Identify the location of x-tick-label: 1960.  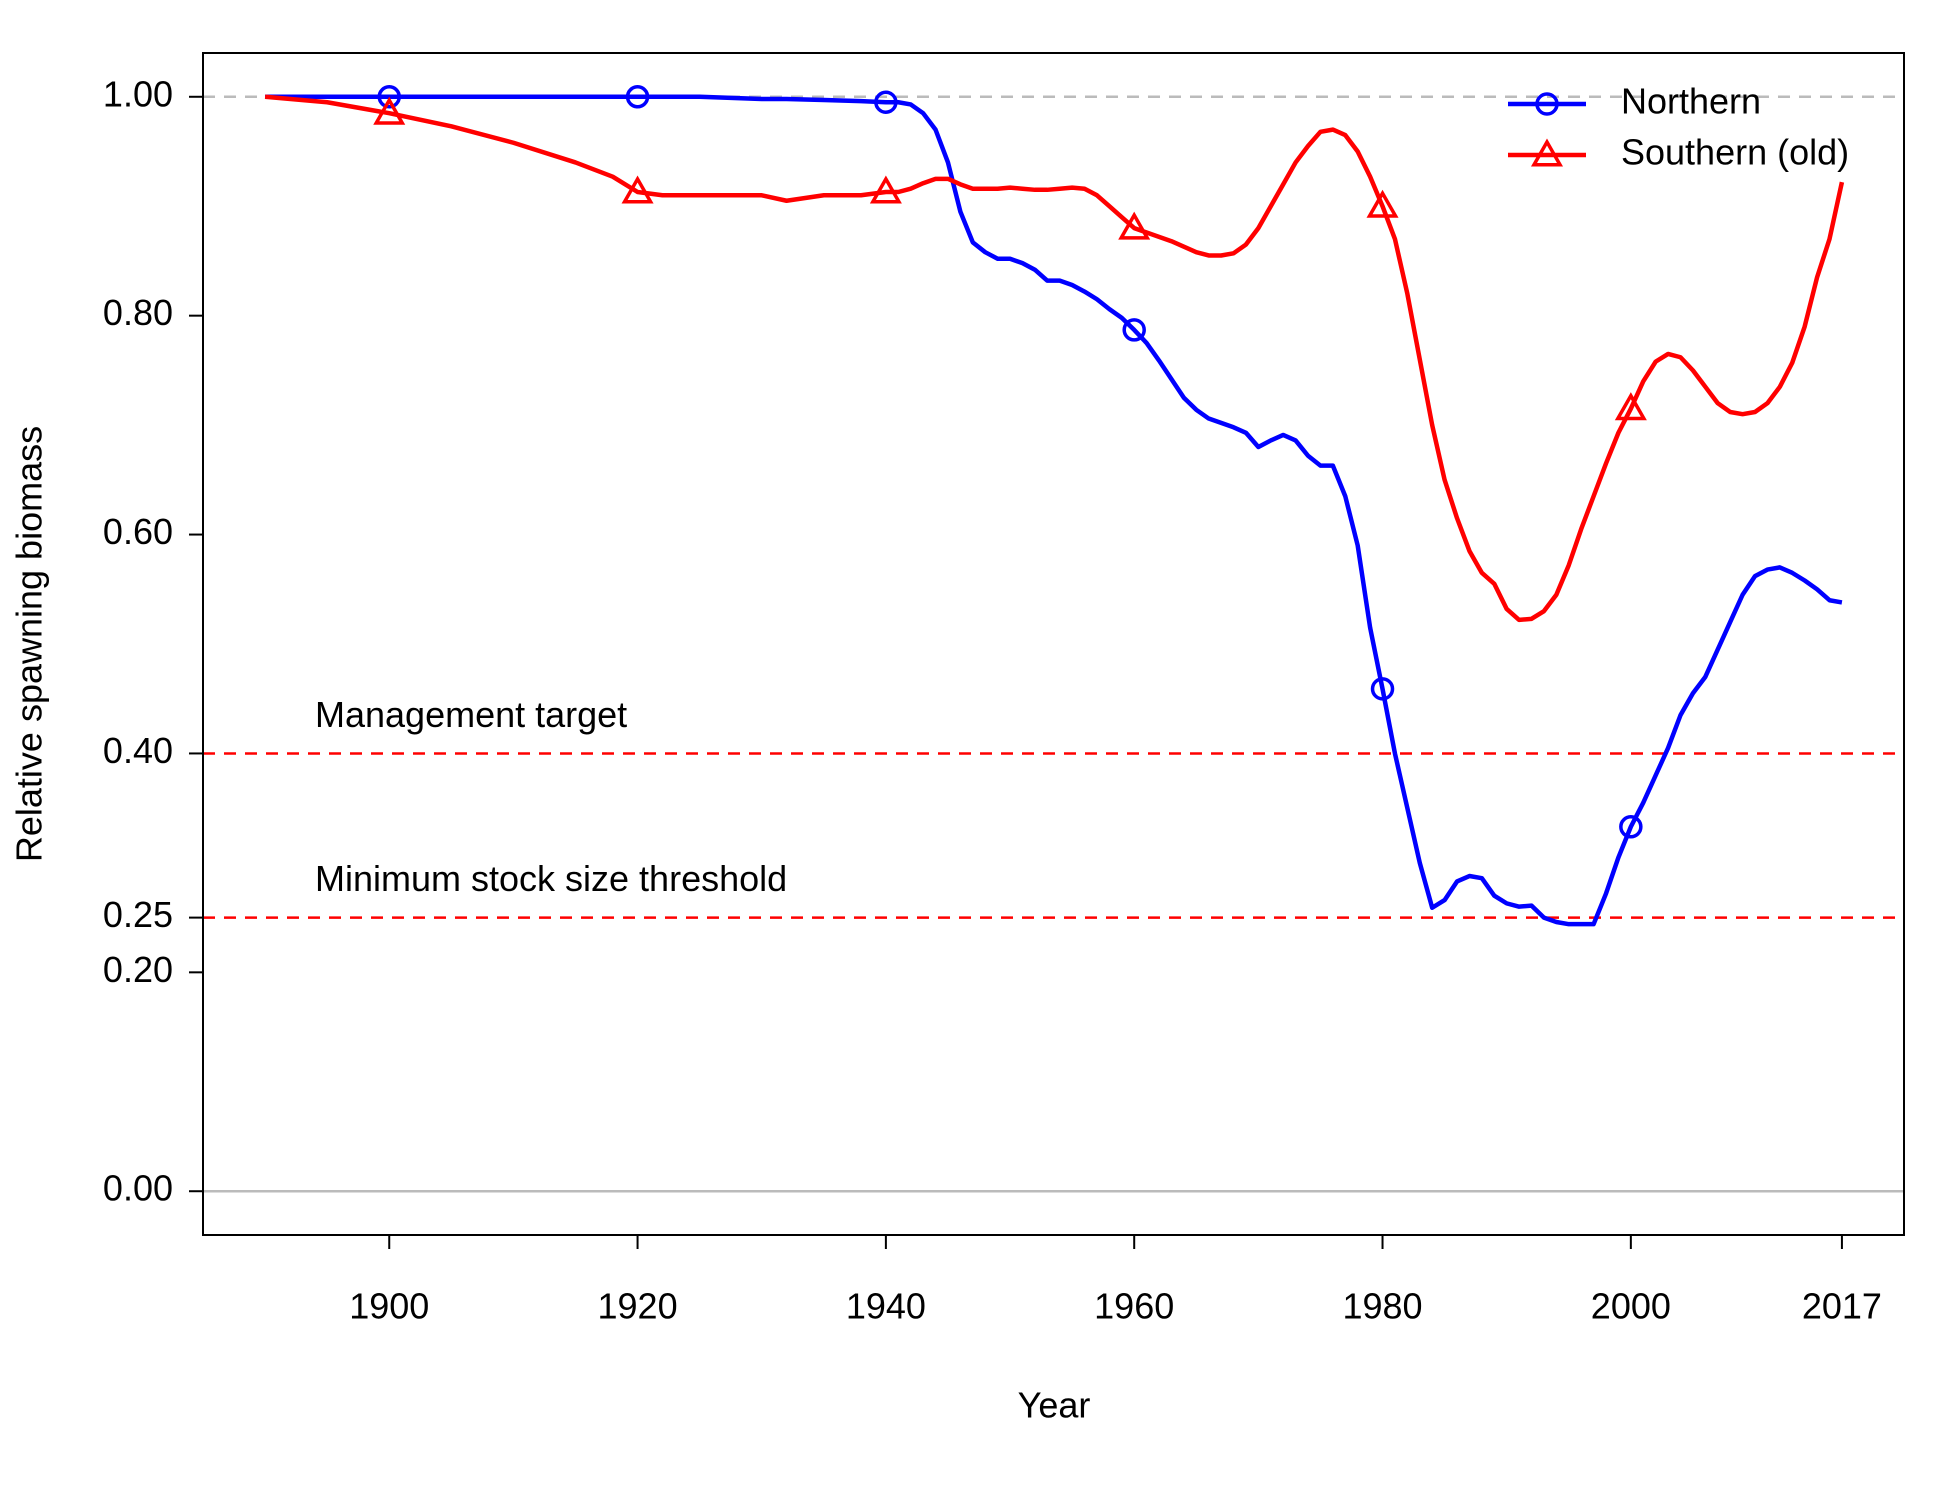
(1134, 1306).